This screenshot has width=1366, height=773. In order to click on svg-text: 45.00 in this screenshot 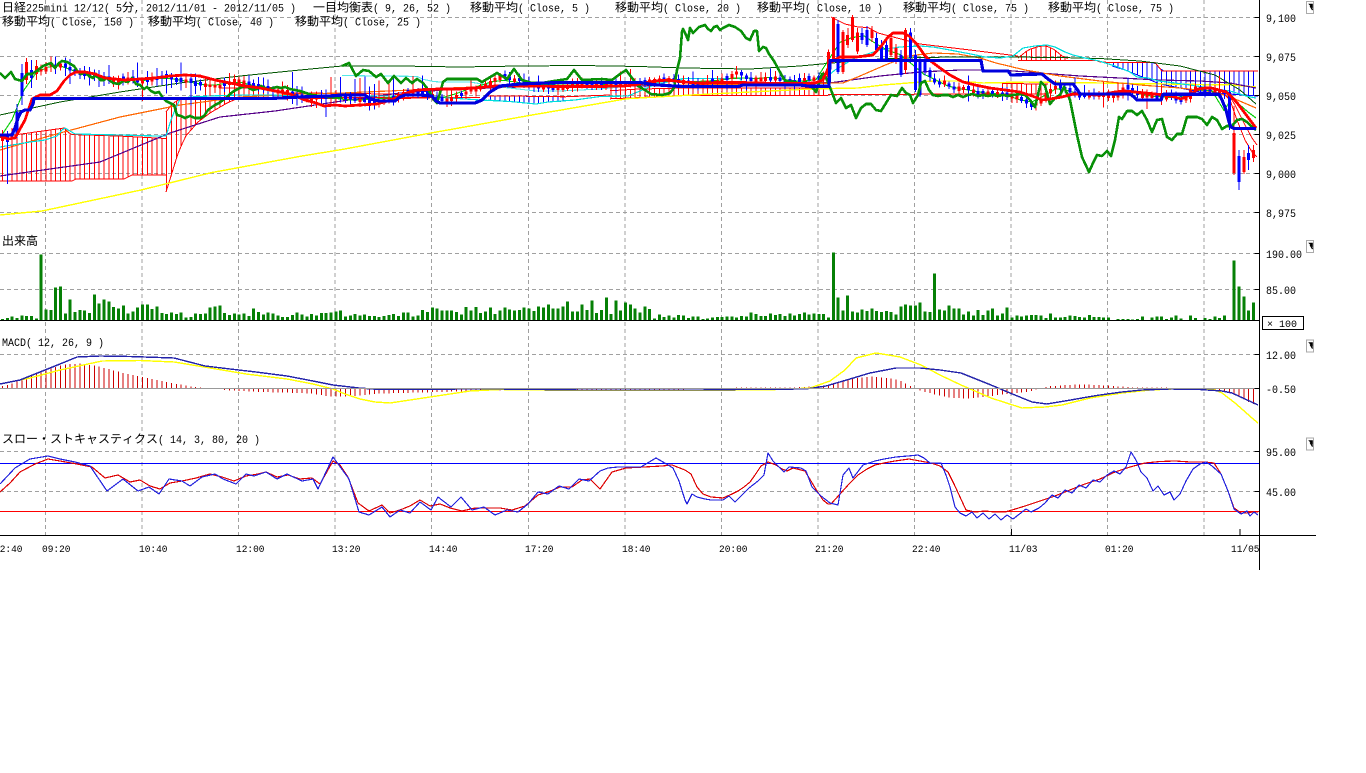, I will do `click(1281, 494)`.